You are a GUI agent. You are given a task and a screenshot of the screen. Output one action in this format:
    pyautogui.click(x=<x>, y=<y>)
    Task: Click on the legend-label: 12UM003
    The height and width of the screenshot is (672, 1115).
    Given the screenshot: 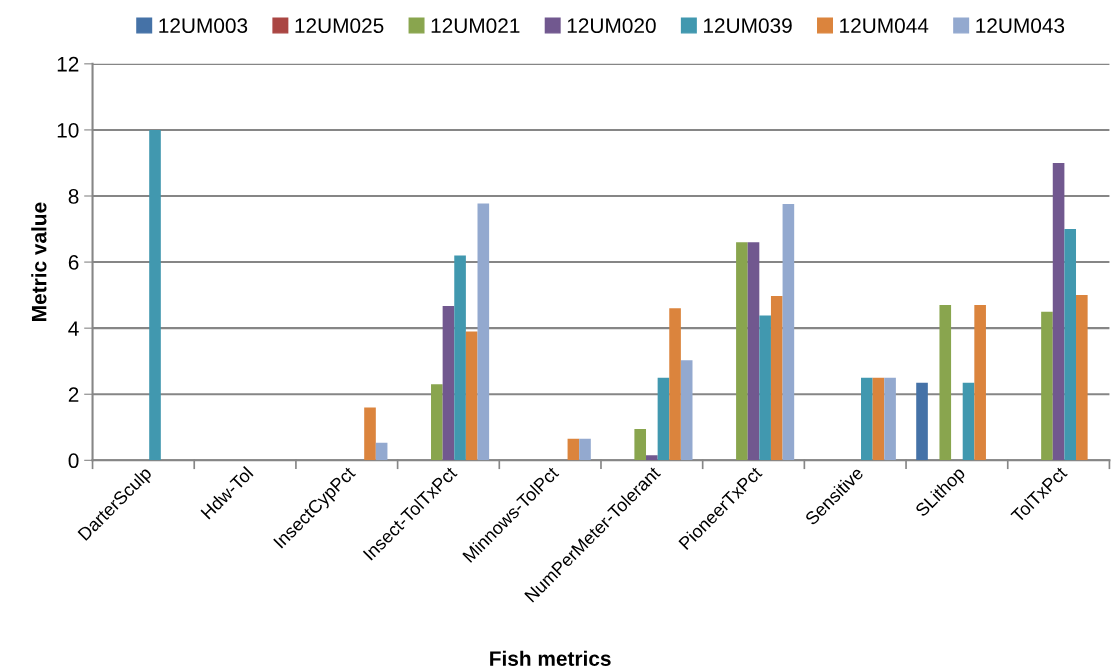 What is the action you would take?
    pyautogui.click(x=203, y=26)
    